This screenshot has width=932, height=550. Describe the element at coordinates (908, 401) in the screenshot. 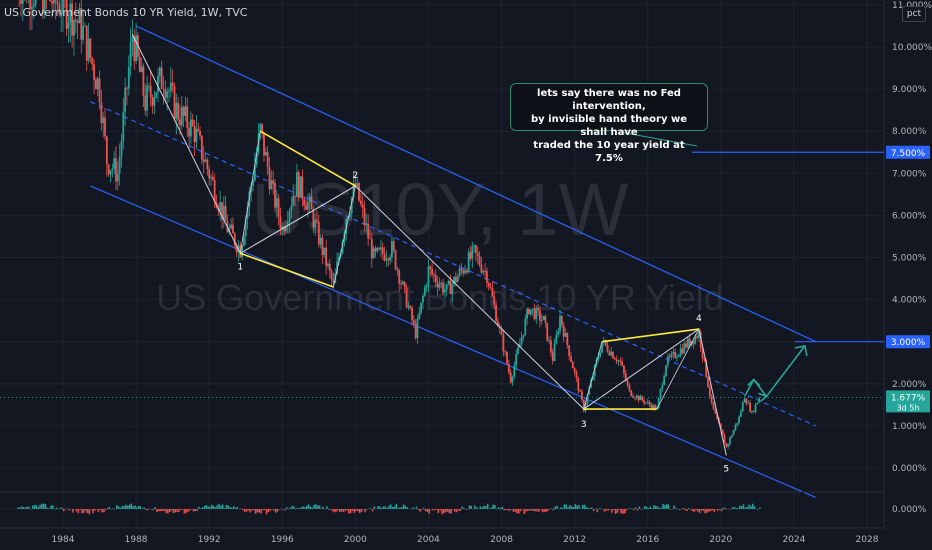

I see `price-tag-2: 1.677%3d 5h` at that location.